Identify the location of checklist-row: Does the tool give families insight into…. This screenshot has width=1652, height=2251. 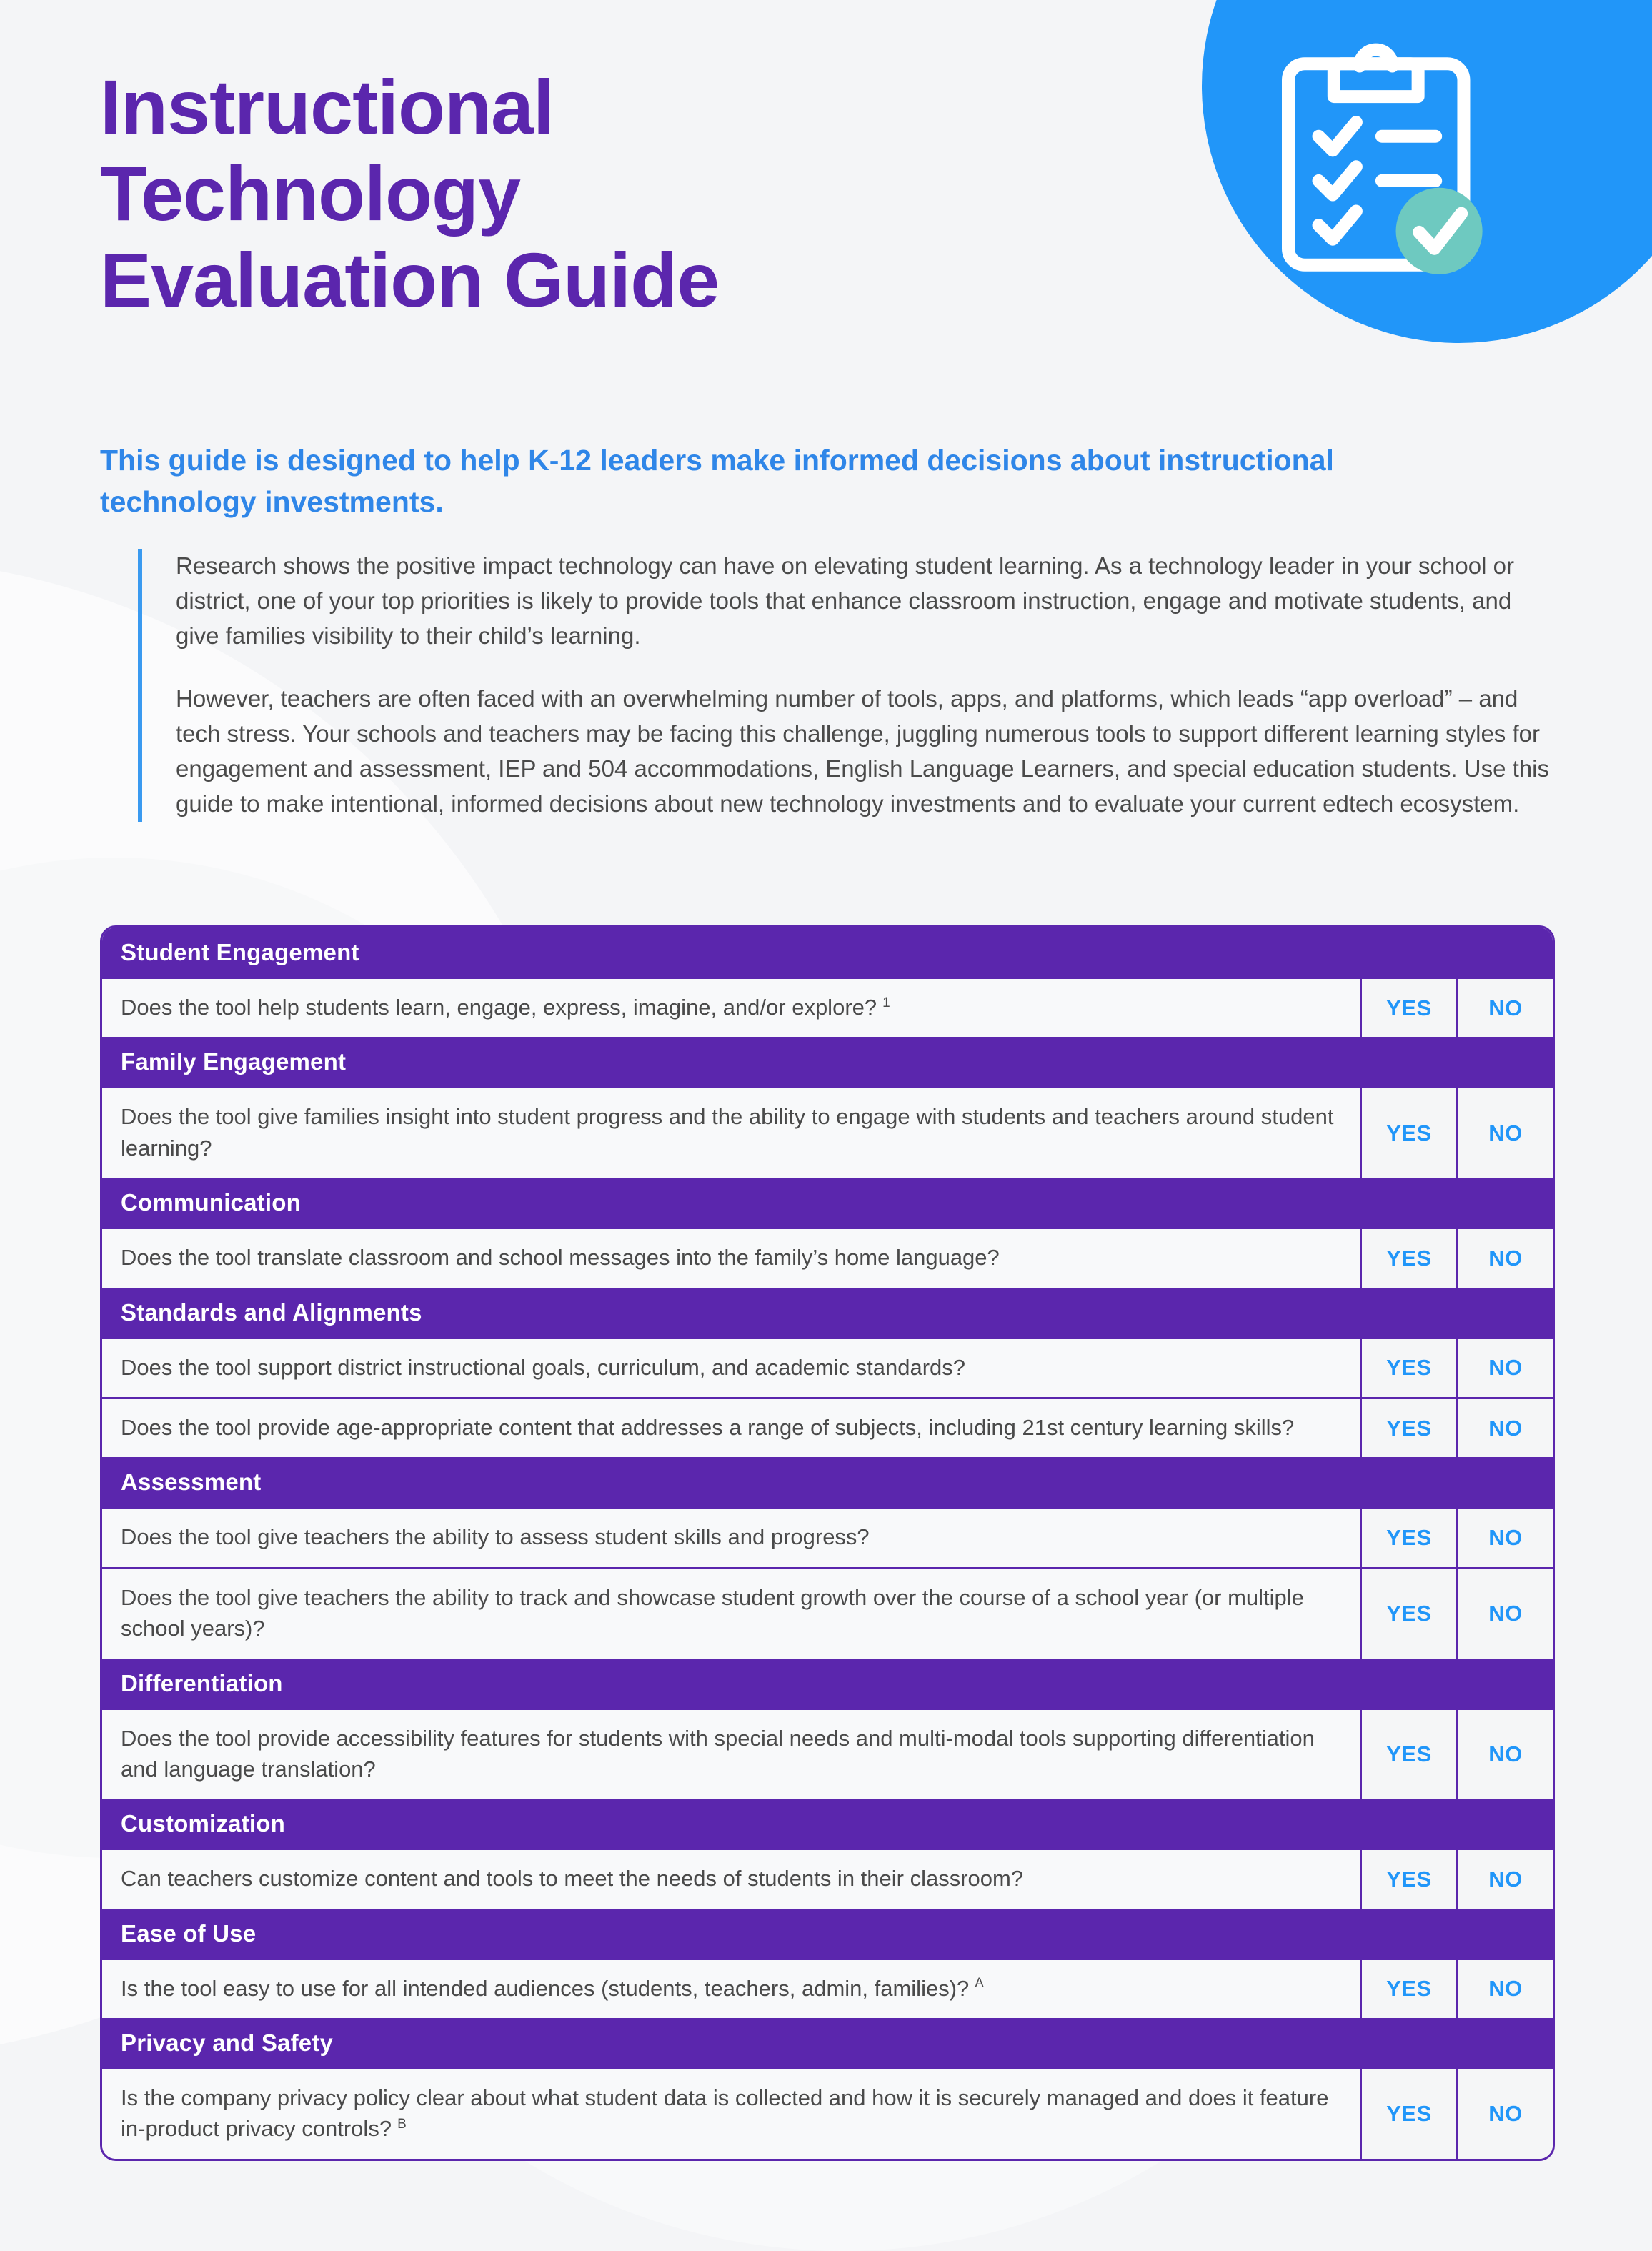
(827, 1133).